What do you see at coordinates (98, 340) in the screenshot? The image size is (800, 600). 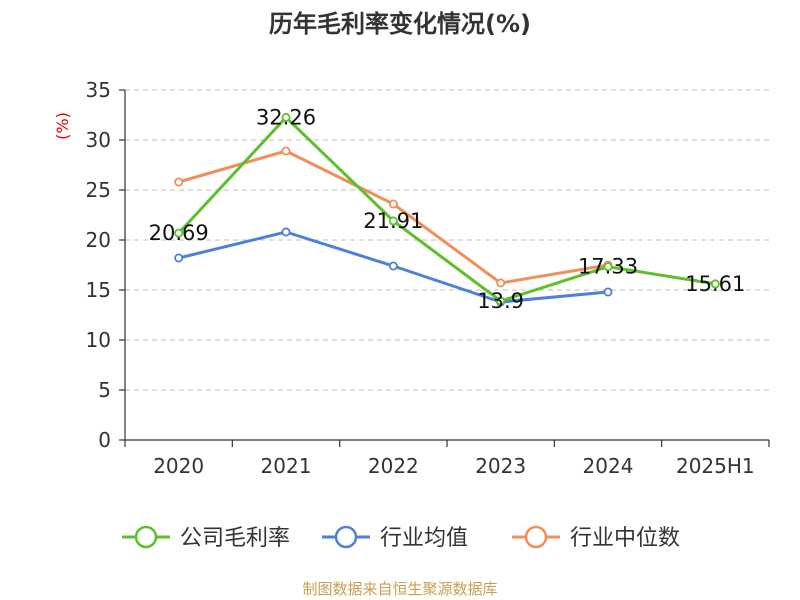 I see `y-tick-label: 10` at bounding box center [98, 340].